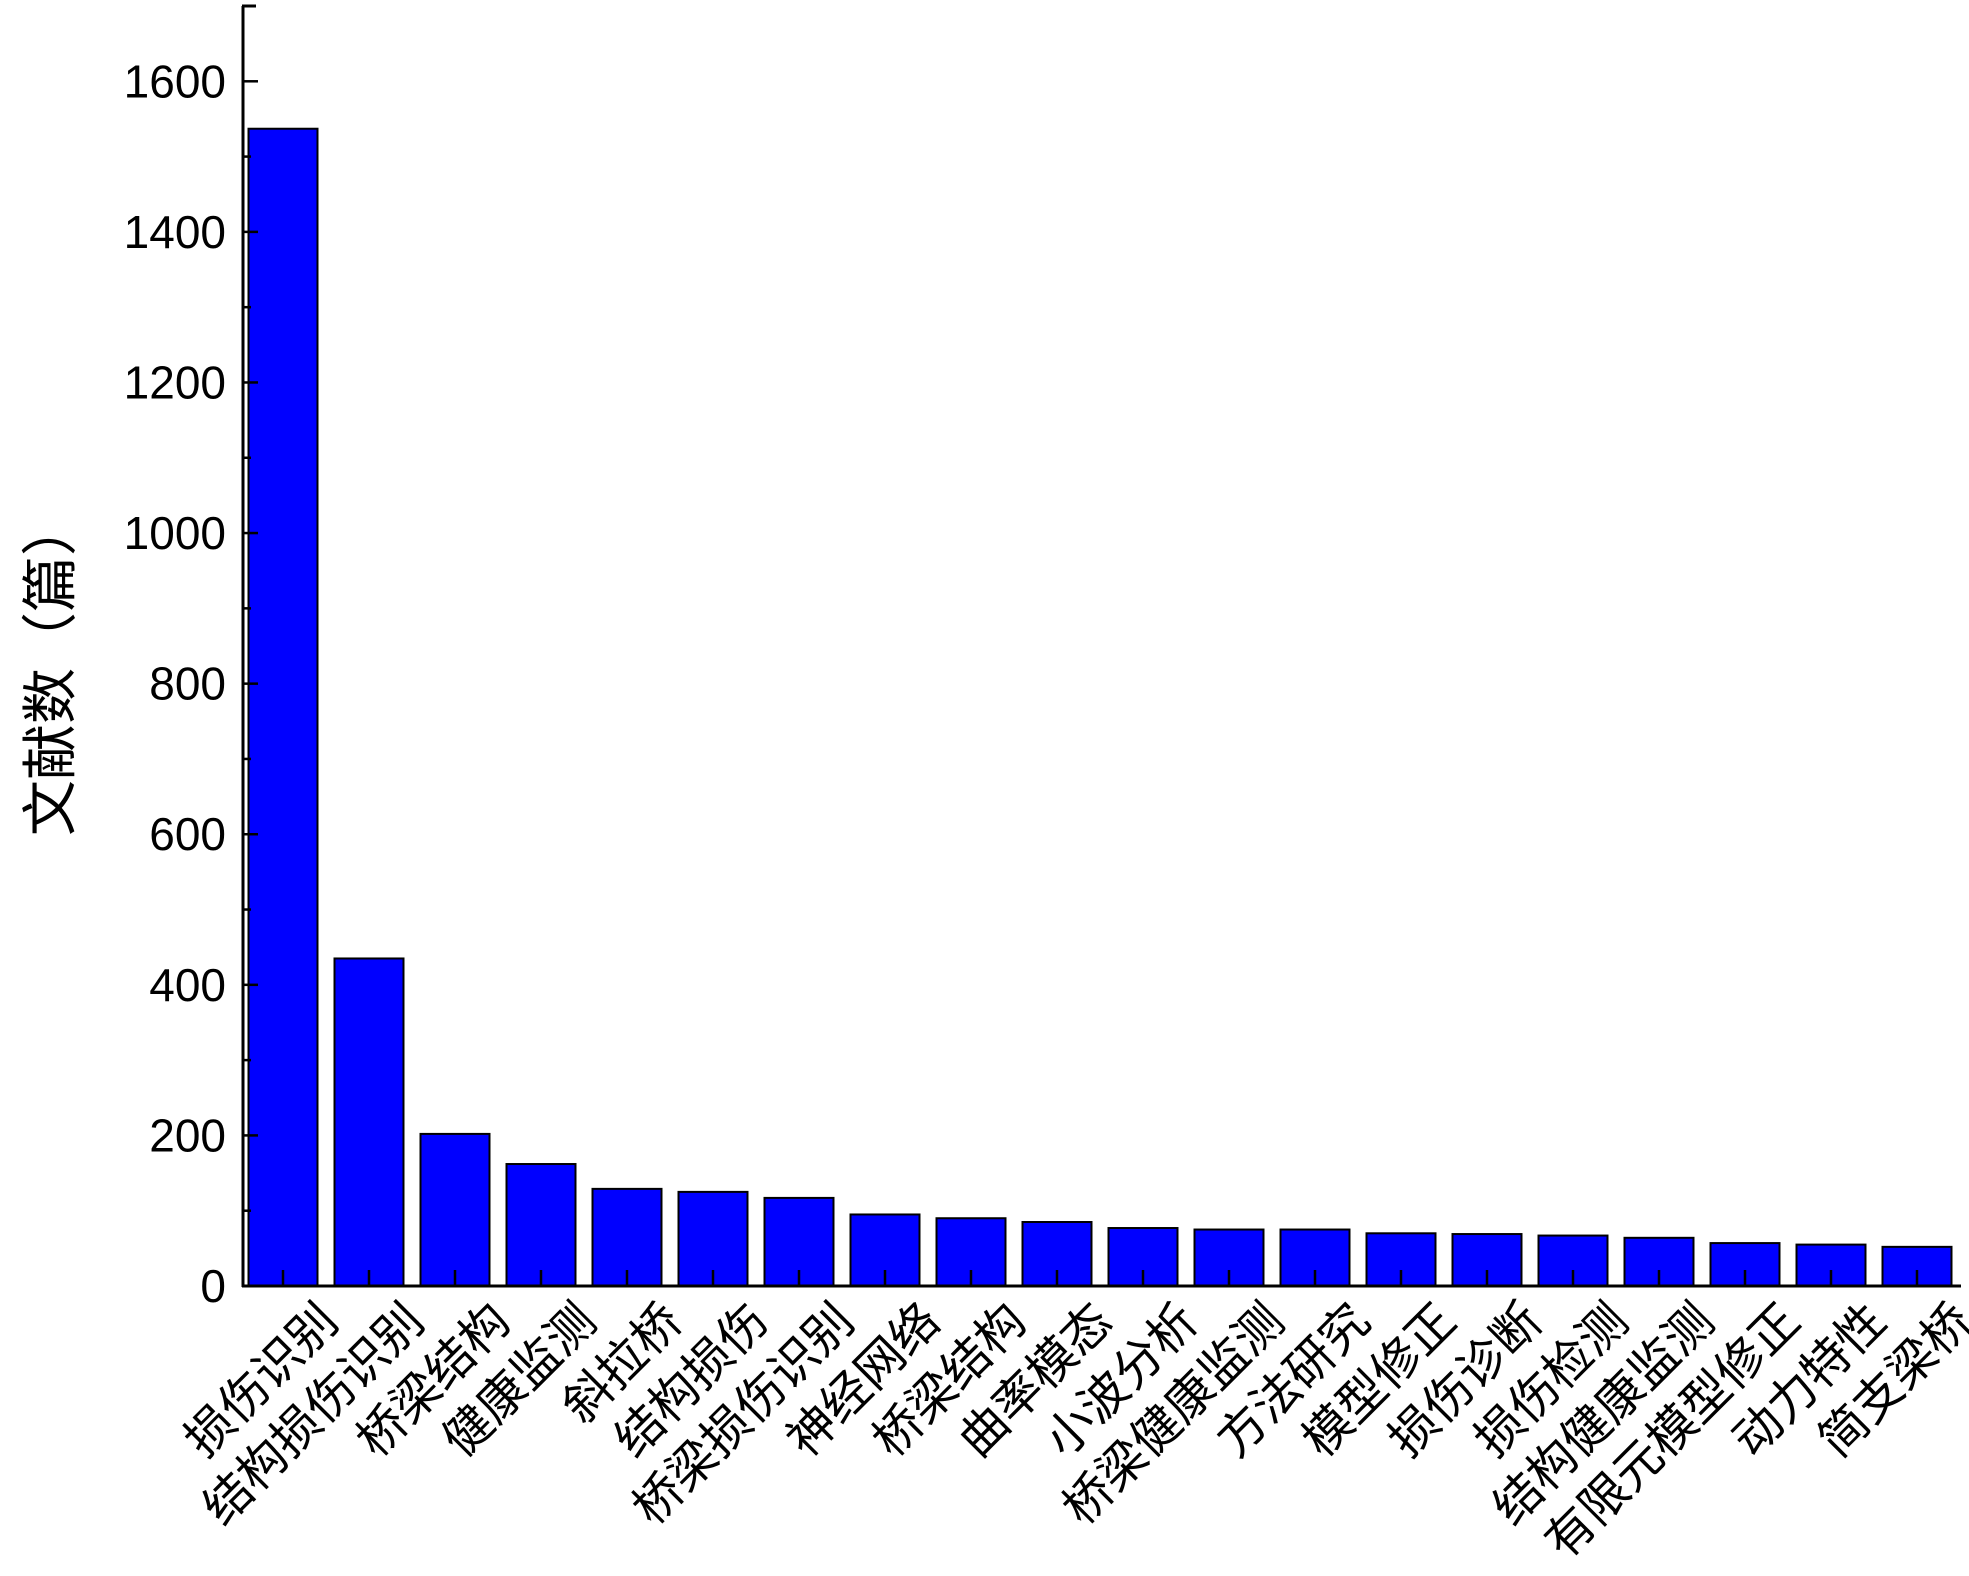 The width and height of the screenshot is (1969, 1576). I want to click on y-tick-label-1000: 1000, so click(175, 533).